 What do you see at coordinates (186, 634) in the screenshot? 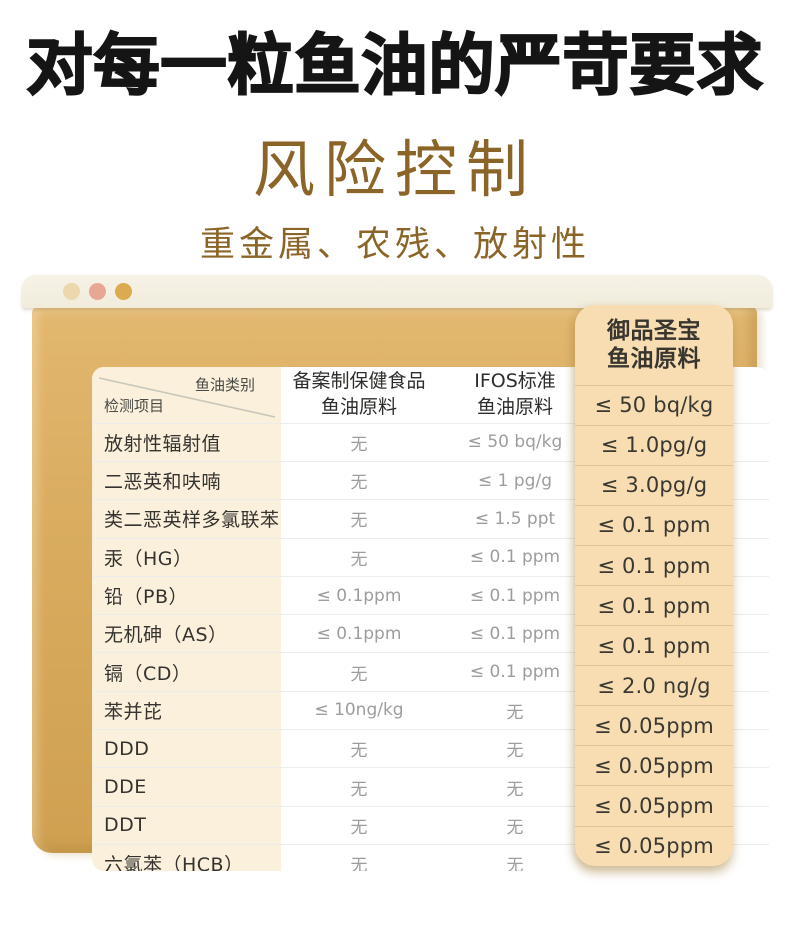
I see `test-item-label: 无机砷（AS）` at bounding box center [186, 634].